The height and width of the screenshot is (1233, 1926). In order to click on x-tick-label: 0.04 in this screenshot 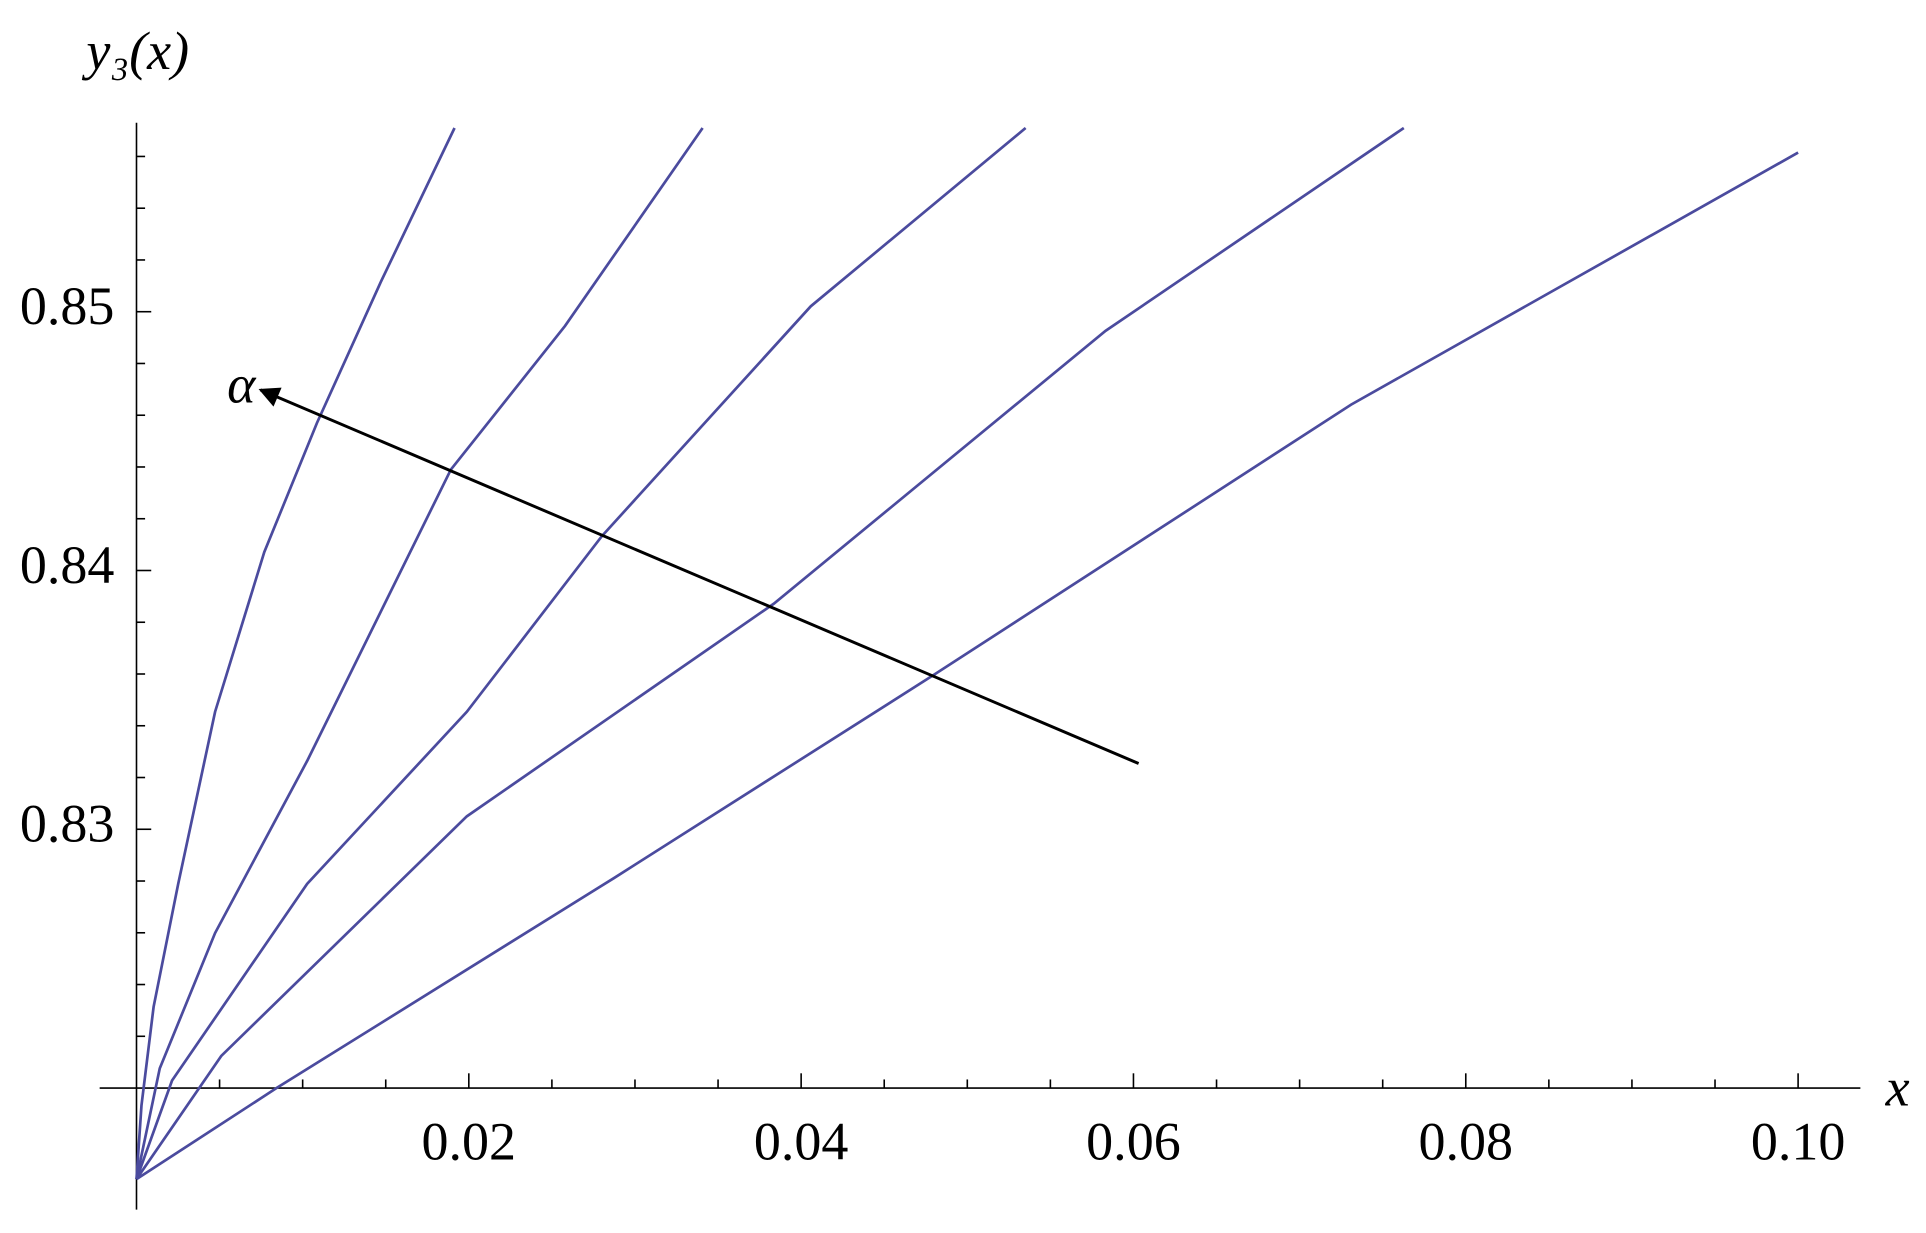, I will do `click(801, 1141)`.